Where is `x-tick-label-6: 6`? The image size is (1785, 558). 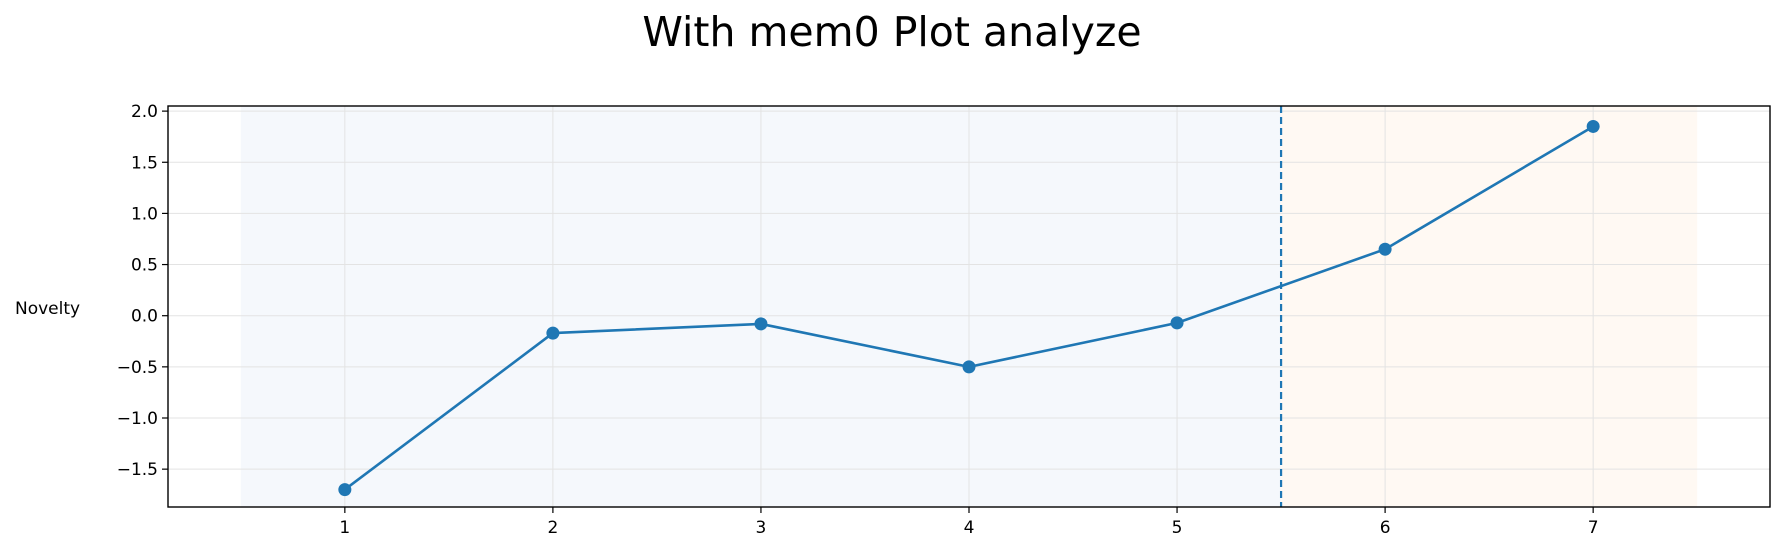
x-tick-label-6: 6 is located at coordinates (1385, 528).